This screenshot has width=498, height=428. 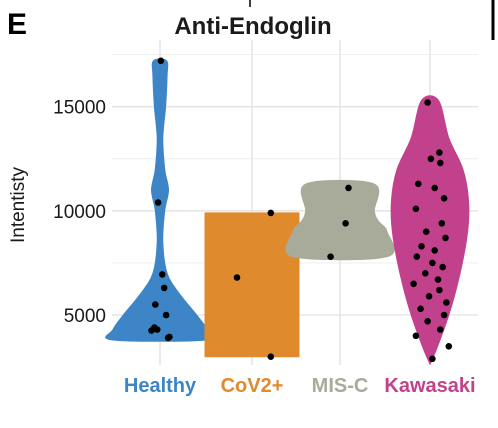 I want to click on y-tick-label: 10000, so click(x=79, y=212).